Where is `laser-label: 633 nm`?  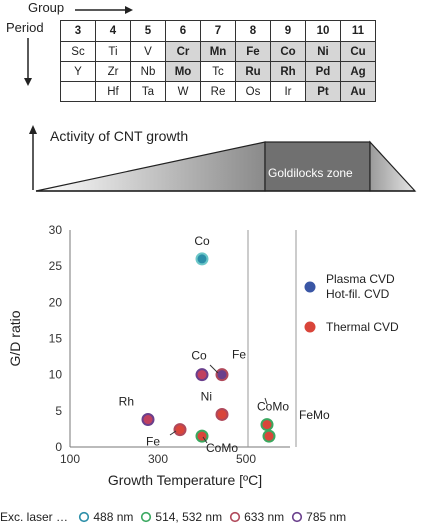 laser-label: 633 nm is located at coordinates (264, 517).